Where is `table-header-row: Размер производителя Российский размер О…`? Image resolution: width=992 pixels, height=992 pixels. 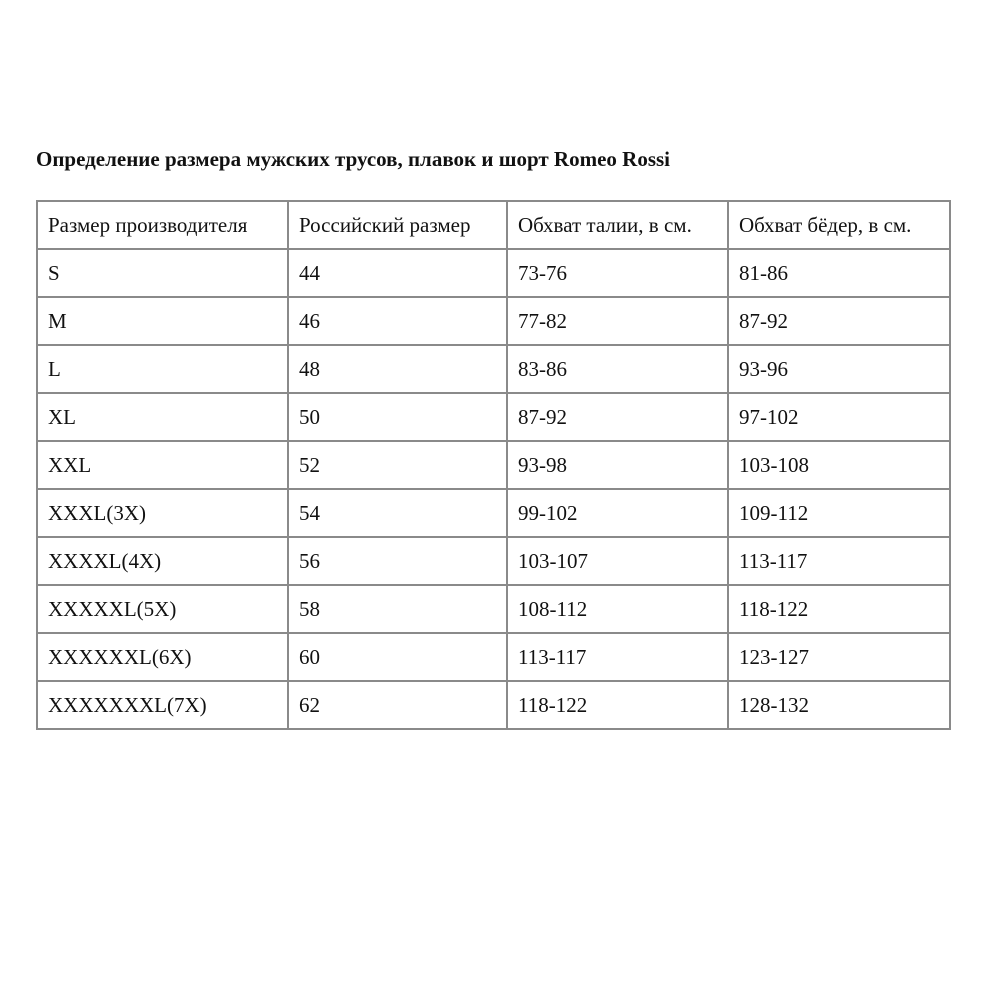
table-header-row: Размер производителя Российский размер О… is located at coordinates (493, 225).